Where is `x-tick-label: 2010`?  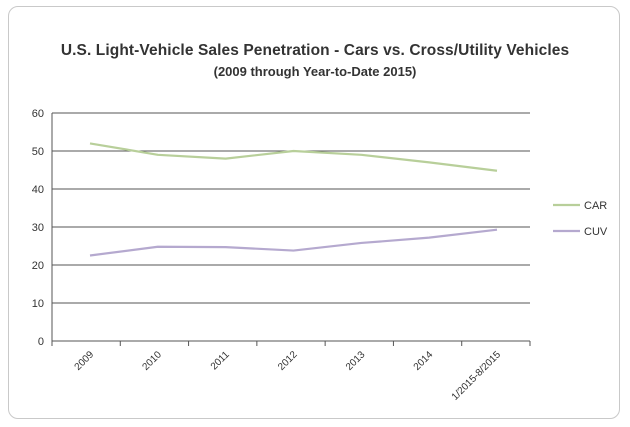
x-tick-label: 2010 is located at coordinates (152, 361).